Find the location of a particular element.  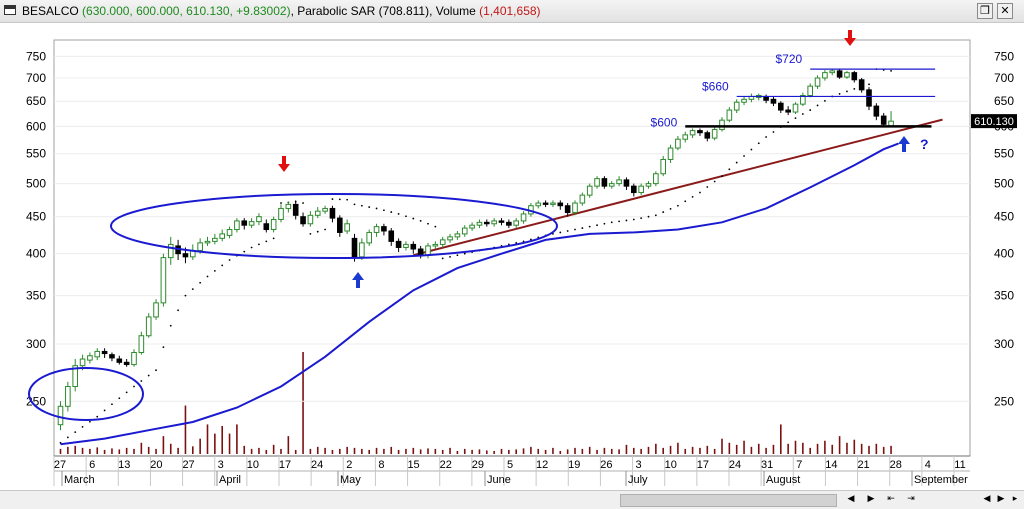

y-tick-label-right: 300 is located at coordinates (1004, 344).